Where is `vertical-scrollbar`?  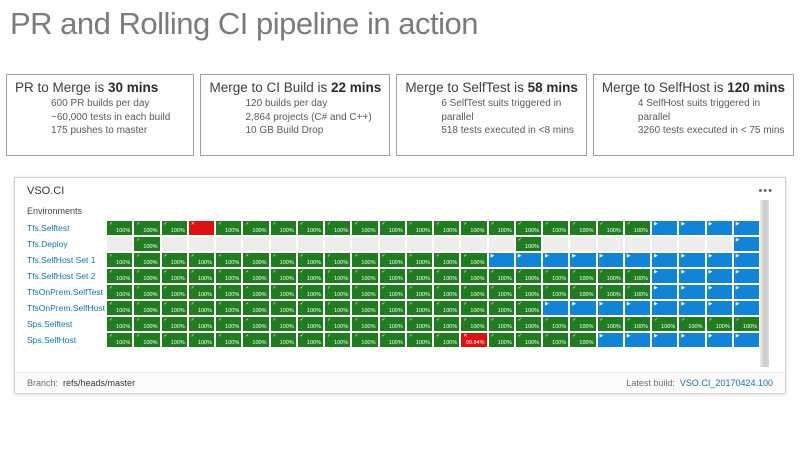
vertical-scrollbar is located at coordinates (764, 283).